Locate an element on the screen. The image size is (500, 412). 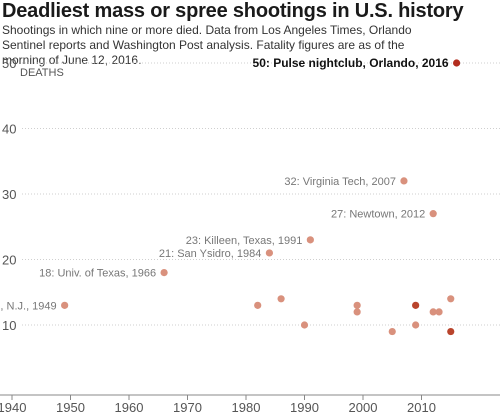
y-axis-label: DEATHS is located at coordinates (42, 73).